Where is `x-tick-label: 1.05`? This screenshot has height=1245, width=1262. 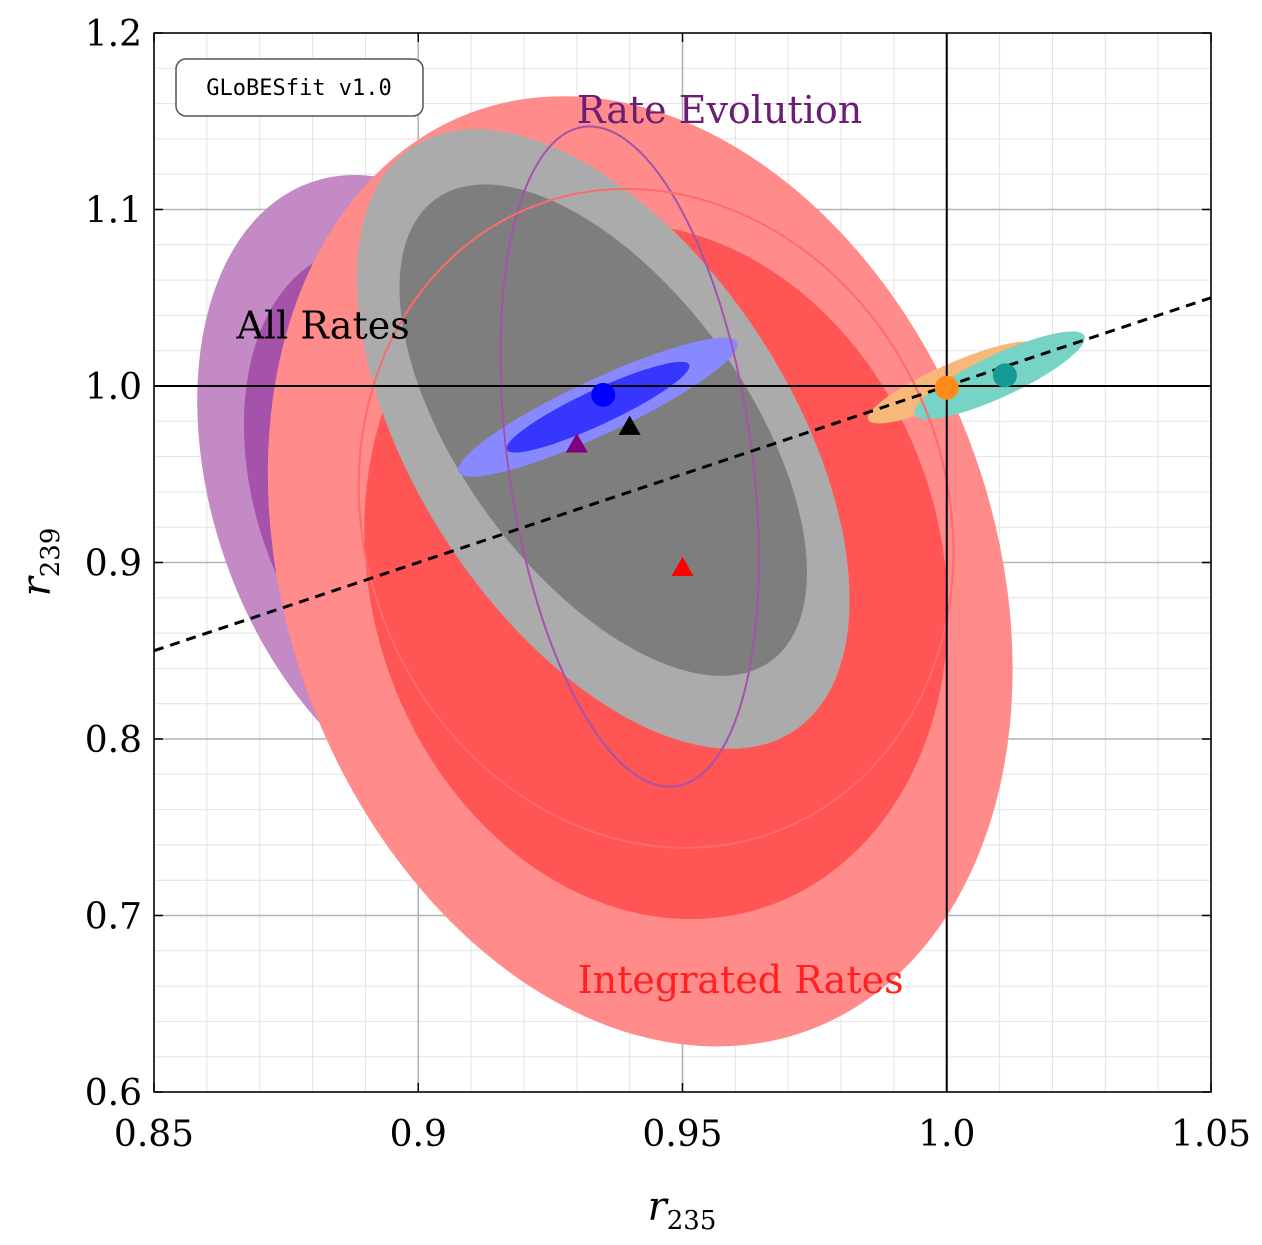 x-tick-label: 1.05 is located at coordinates (1211, 1134).